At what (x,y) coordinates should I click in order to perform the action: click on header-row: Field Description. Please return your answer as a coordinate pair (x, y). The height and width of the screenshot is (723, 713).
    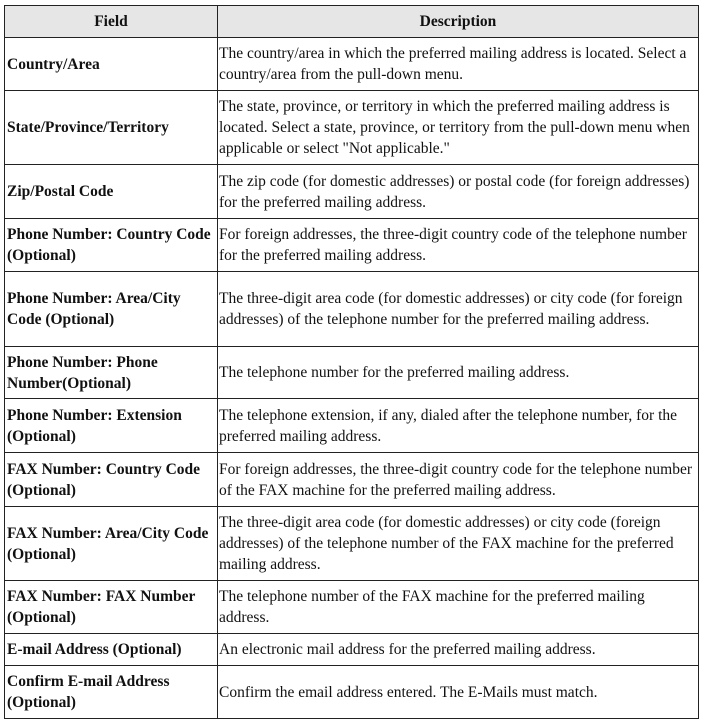
    Looking at the image, I should click on (351, 21).